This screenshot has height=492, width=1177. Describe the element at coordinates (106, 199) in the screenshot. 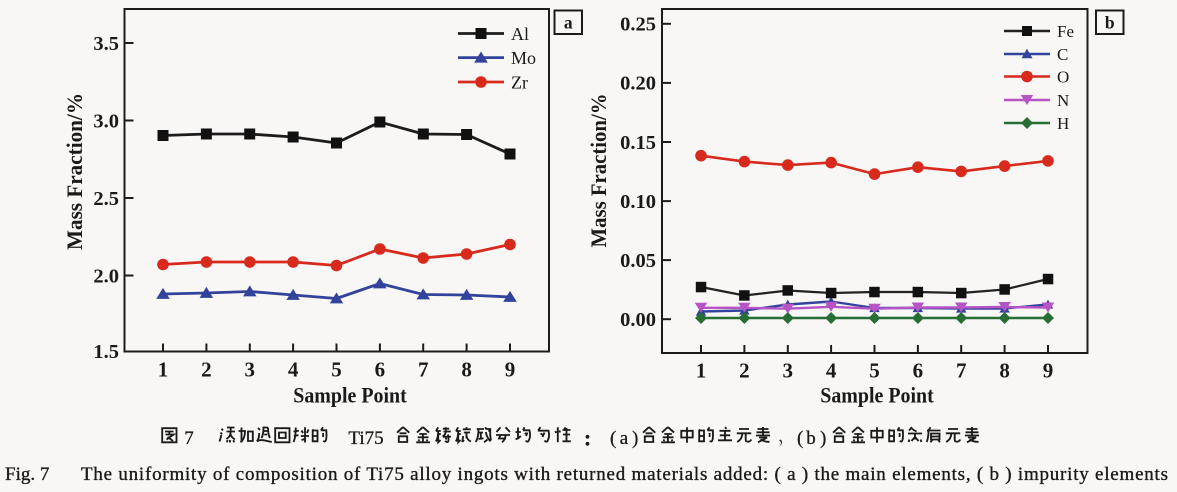

I see `svg-text: 2.5` at that location.